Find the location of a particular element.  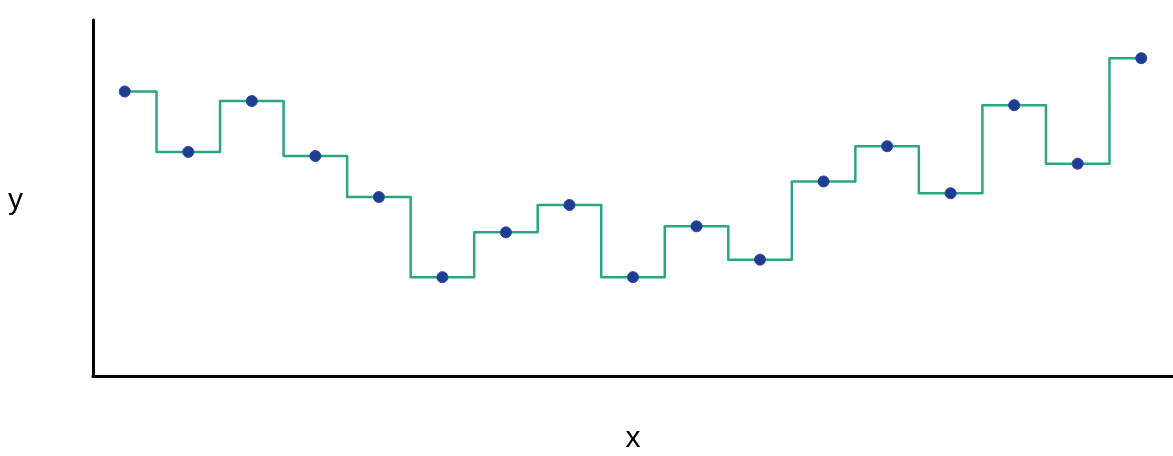

x-axis-title: x is located at coordinates (633, 436).